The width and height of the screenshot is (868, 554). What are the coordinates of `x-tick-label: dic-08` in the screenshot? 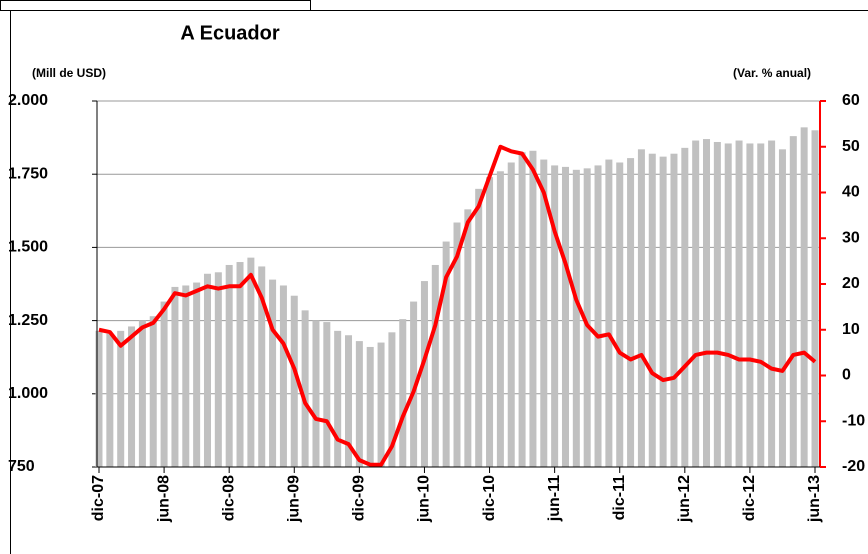 It's located at (228, 498).